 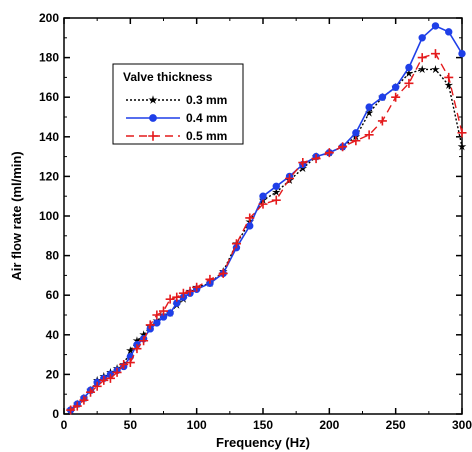 What do you see at coordinates (176, 100) in the screenshot?
I see `legend-entry: 0.3 mm` at bounding box center [176, 100].